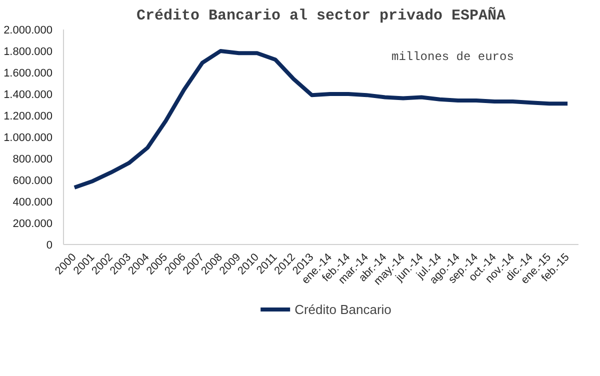 The width and height of the screenshot is (600, 376). I want to click on y-tick-label: 1.200.000, so click(28, 116).